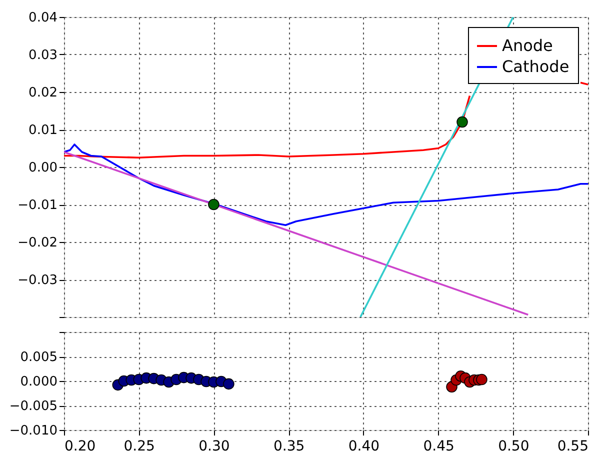  What do you see at coordinates (364, 446) in the screenshot?
I see `x-tick-label: 0.40` at bounding box center [364, 446].